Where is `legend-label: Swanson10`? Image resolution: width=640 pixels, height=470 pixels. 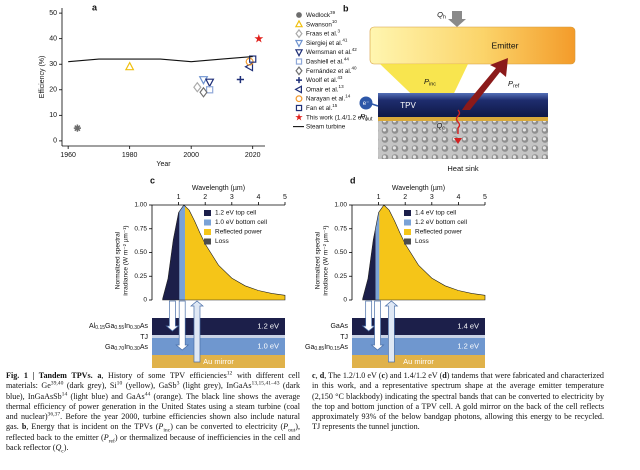
legend-label: Swanson10 is located at coordinates (321, 23).